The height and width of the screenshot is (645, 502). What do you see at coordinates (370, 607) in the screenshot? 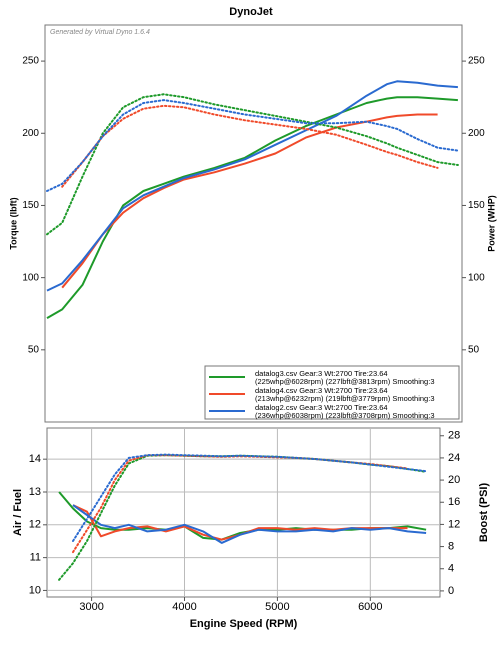
I see `x-tick-label: 6000` at bounding box center [370, 607].